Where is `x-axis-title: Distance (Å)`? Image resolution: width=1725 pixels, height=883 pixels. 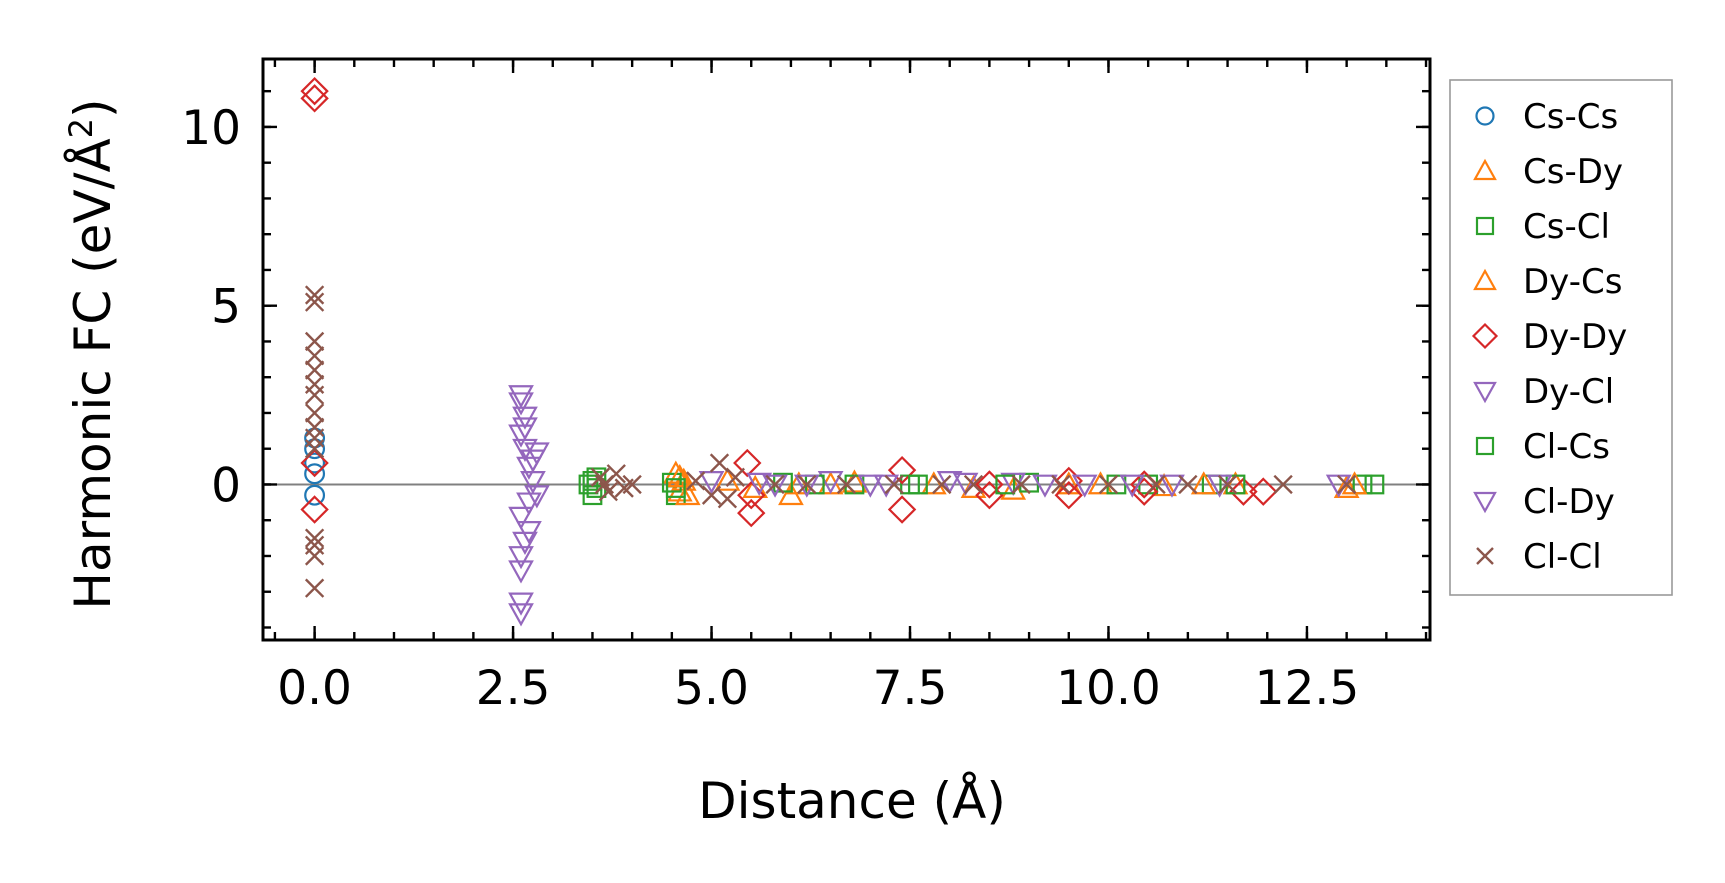
x-axis-title: Distance (Å) is located at coordinates (852, 801).